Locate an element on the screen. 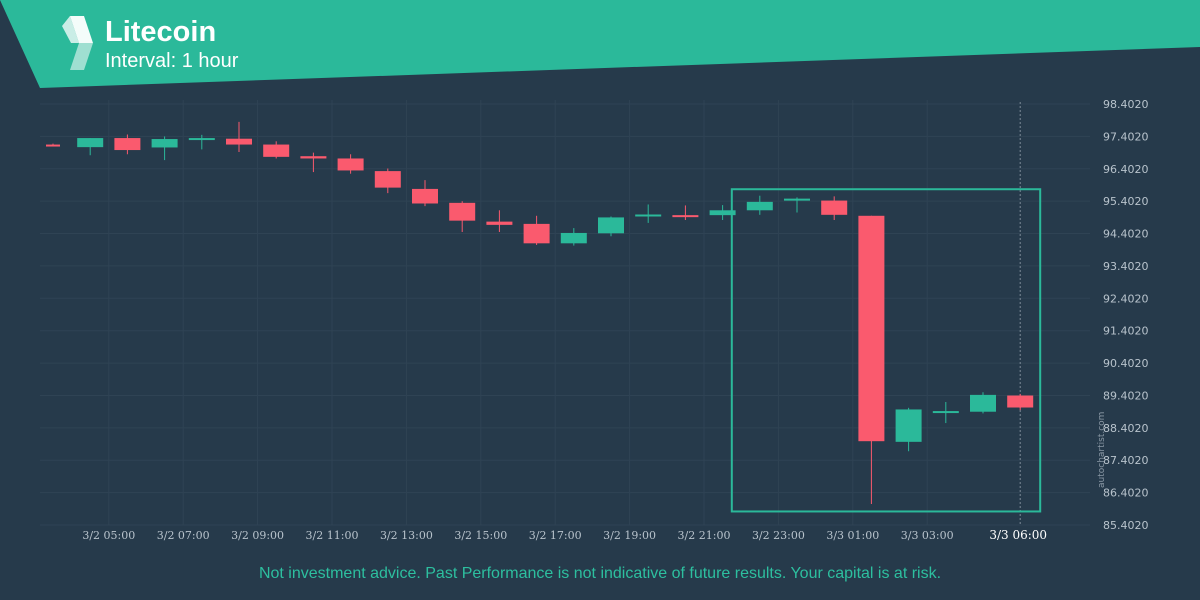 This screenshot has height=600, width=1200. y-tick-label: 97.4020 is located at coordinates (1126, 136).